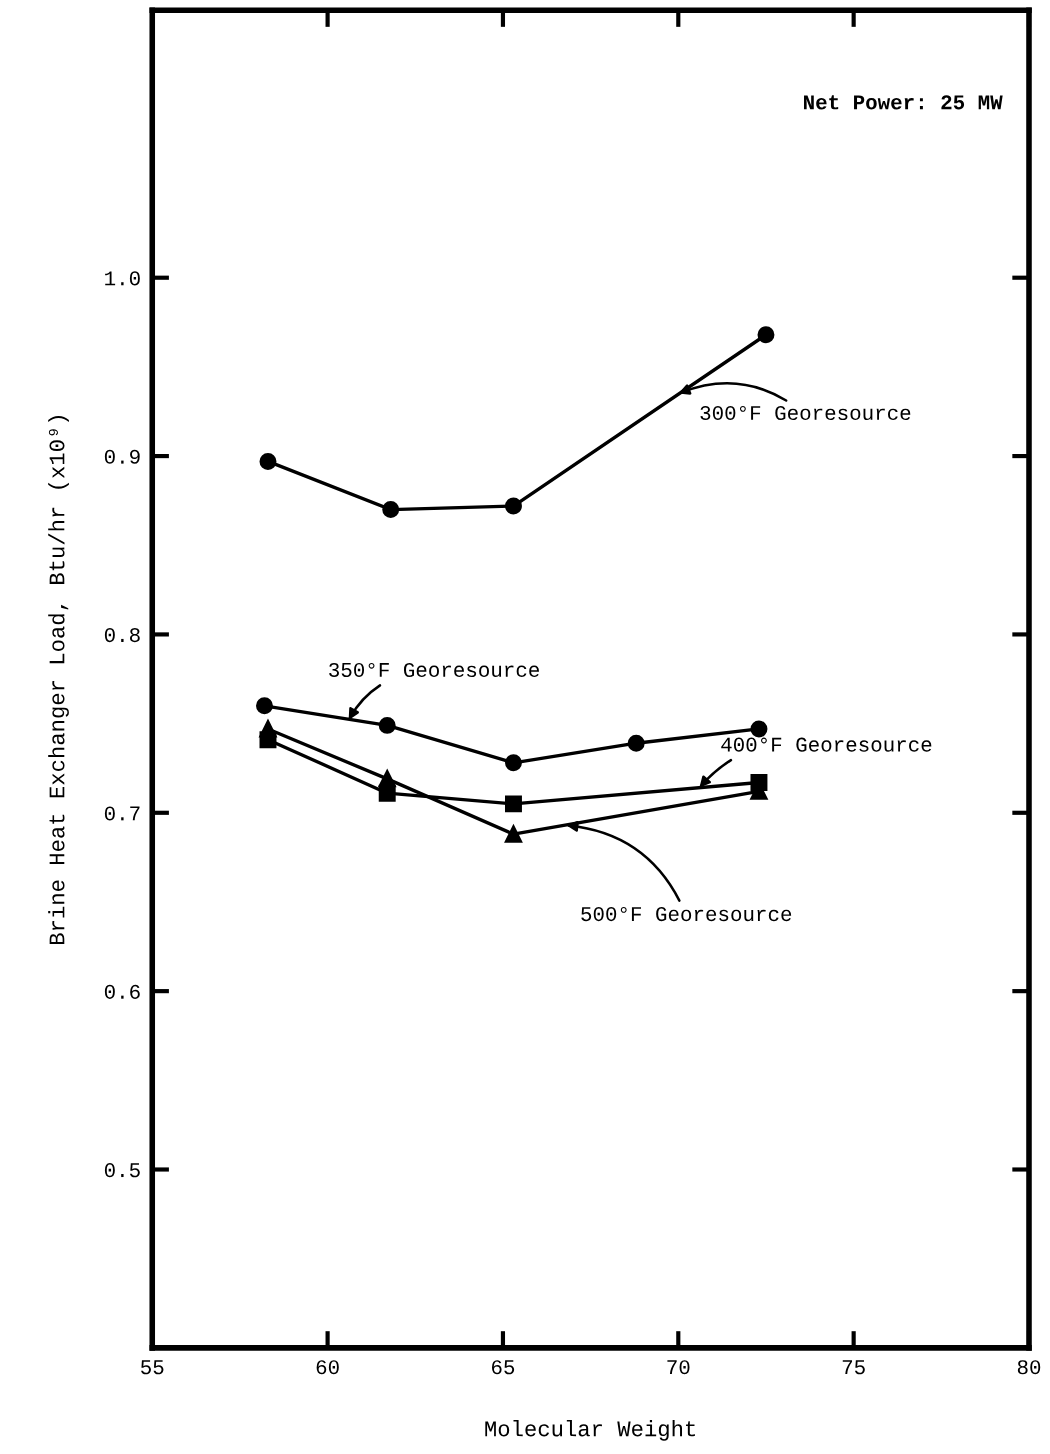 The height and width of the screenshot is (1454, 1050). I want to click on annotation: 500°F Georesource, so click(686, 914).